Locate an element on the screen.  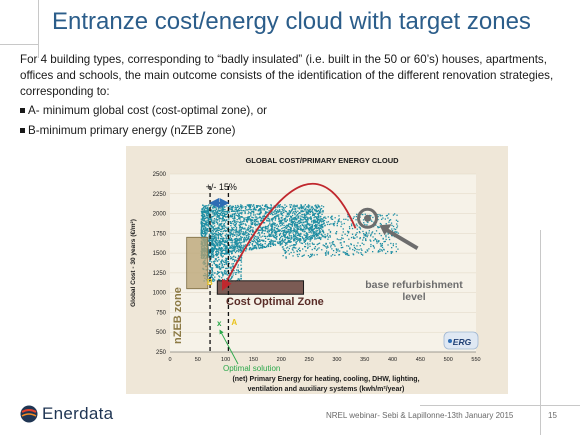
y-tick-label: 2250 is located at coordinates (160, 195).